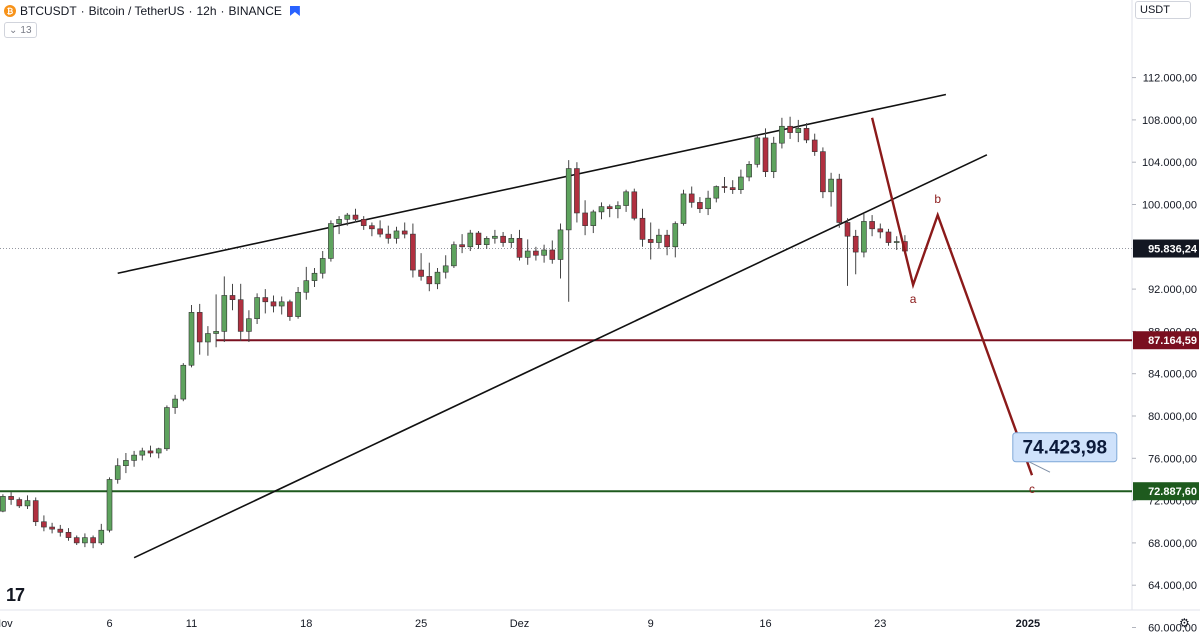  I want to click on last-price-badge: 95.836,24, so click(1166, 248).